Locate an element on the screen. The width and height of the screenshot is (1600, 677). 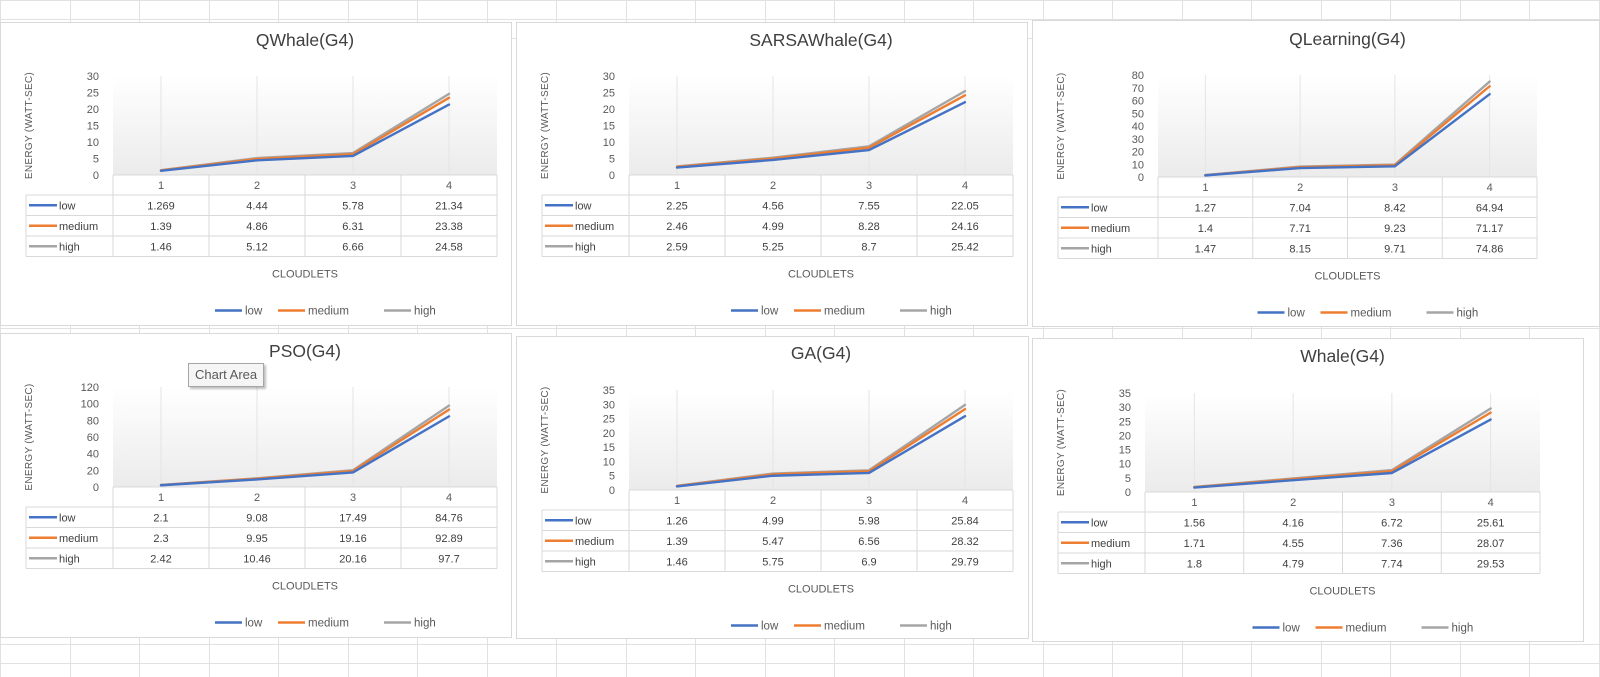
table-cell-value: 5.75 is located at coordinates (772, 562).